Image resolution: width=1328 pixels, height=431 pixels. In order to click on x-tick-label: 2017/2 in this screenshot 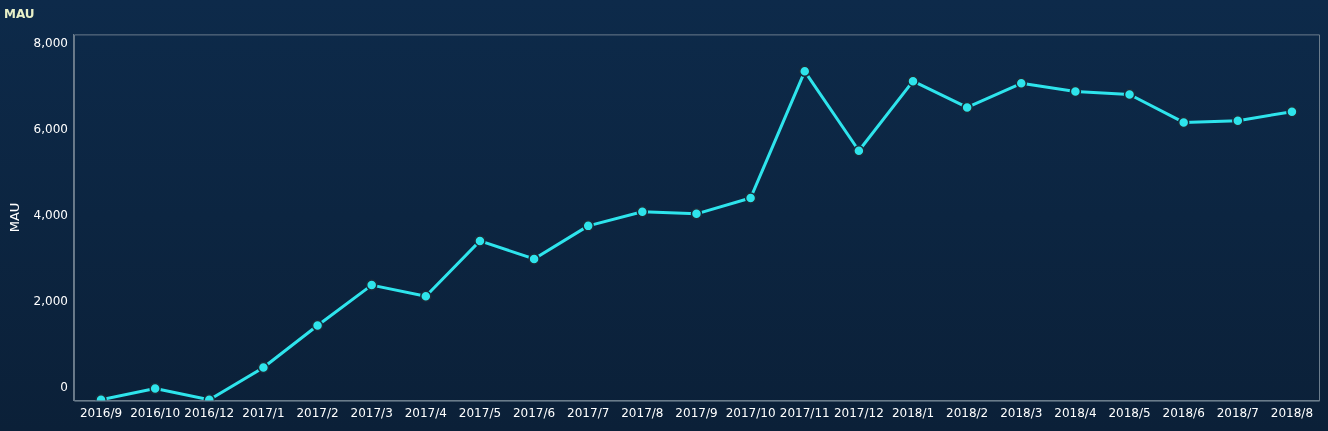, I will do `click(317, 412)`.